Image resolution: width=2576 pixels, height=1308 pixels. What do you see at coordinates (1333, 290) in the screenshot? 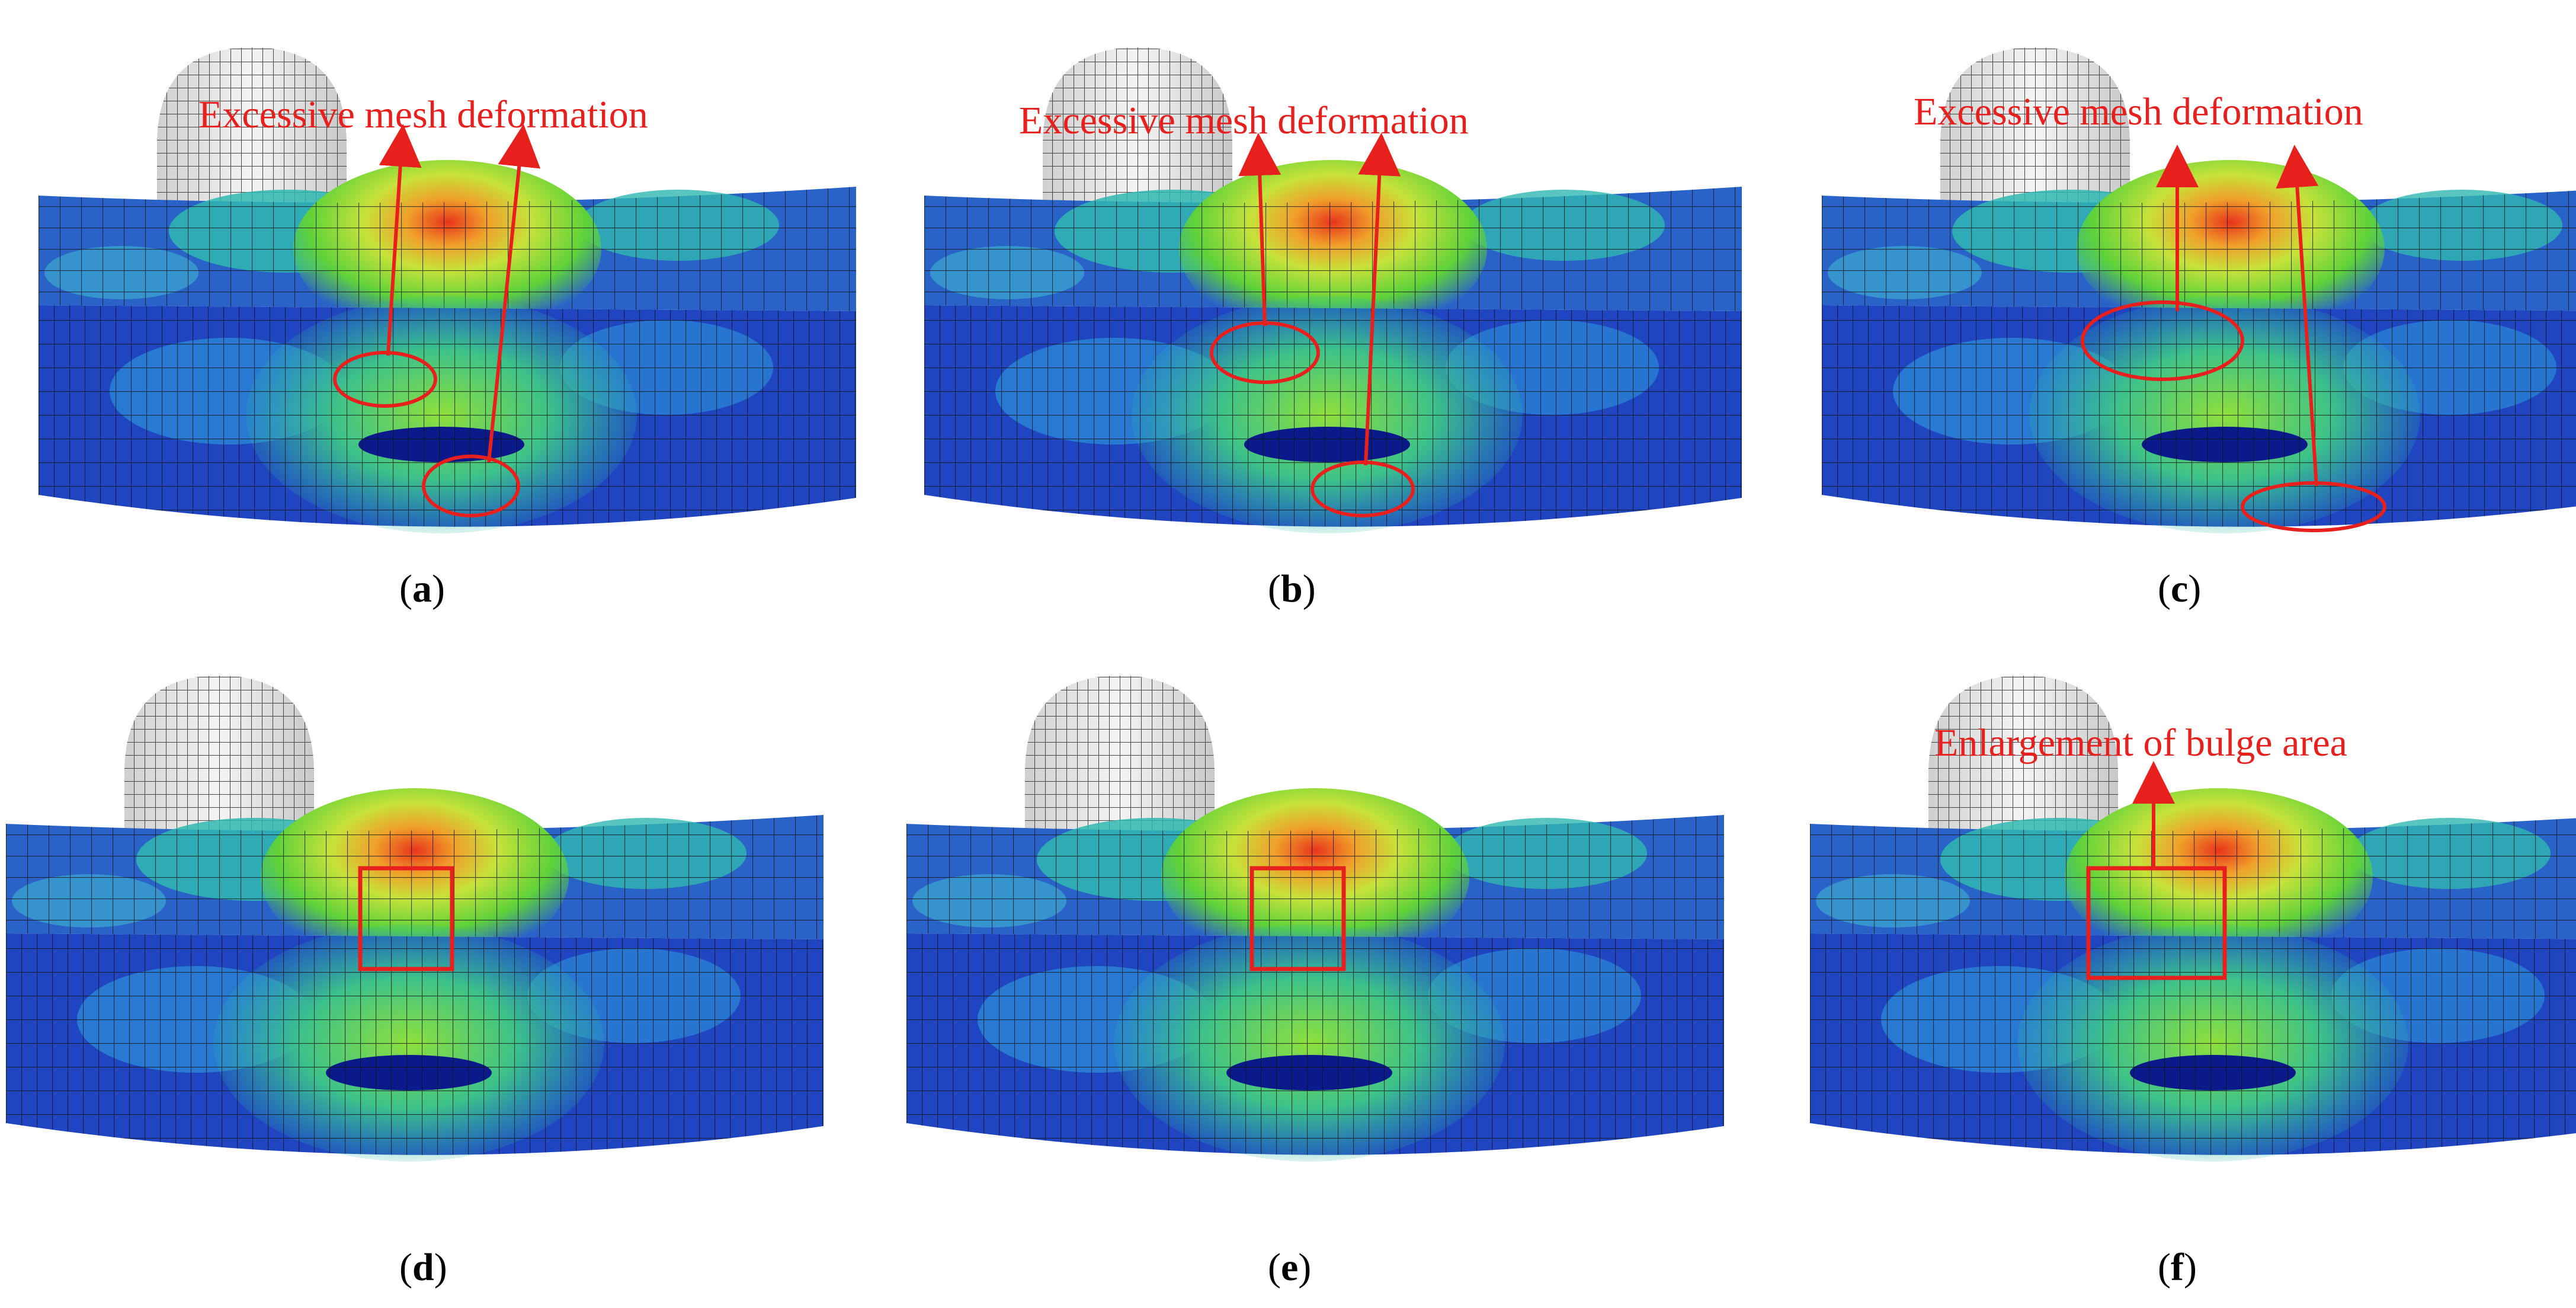
I see `panel-b` at bounding box center [1333, 290].